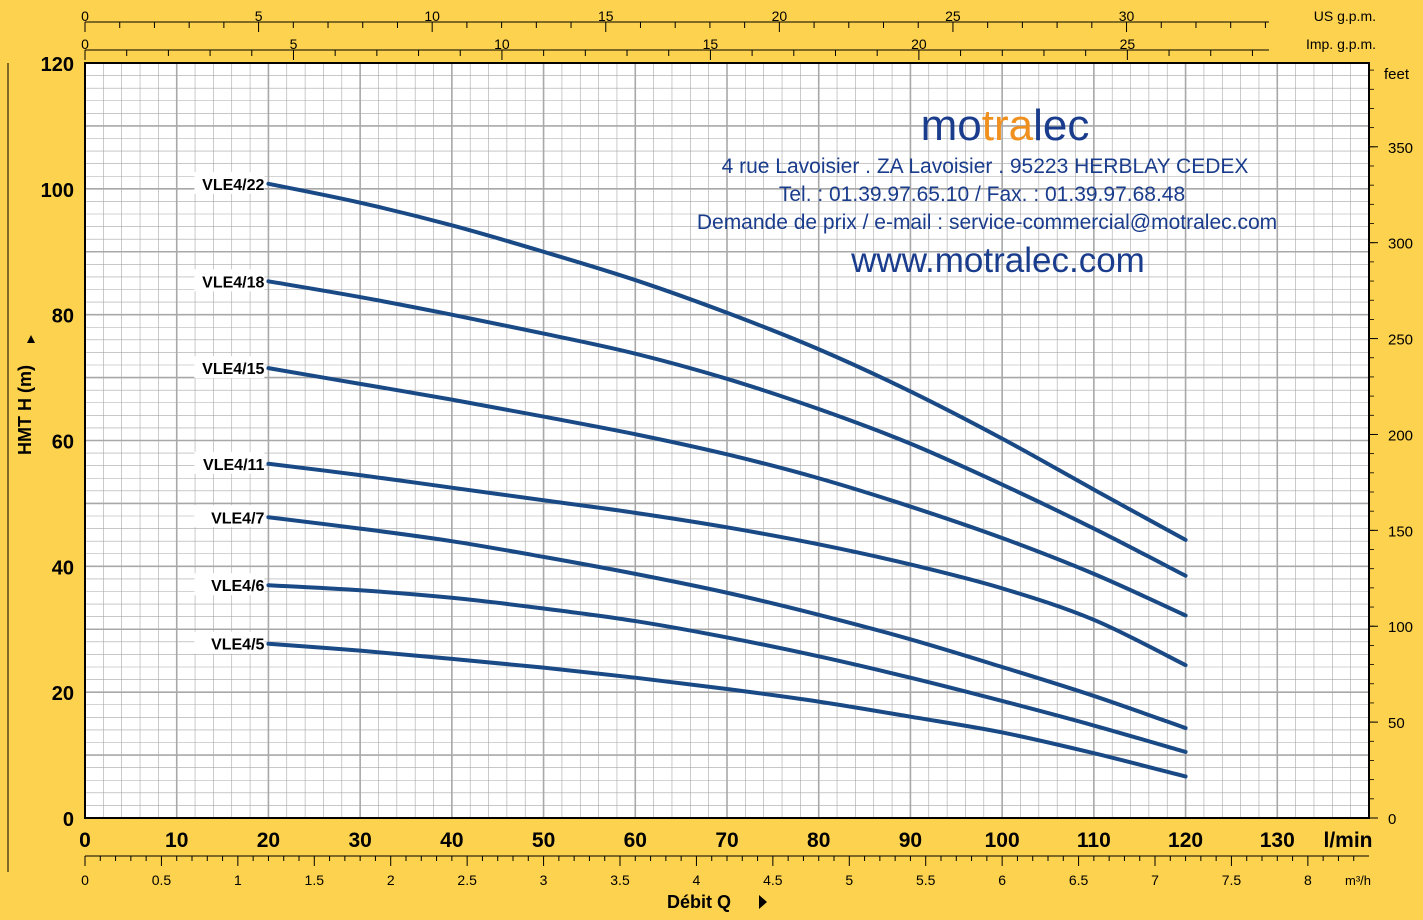 This screenshot has height=920, width=1423. What do you see at coordinates (502, 44) in the screenshot?
I see `imp-gpm-tick-label: 10` at bounding box center [502, 44].